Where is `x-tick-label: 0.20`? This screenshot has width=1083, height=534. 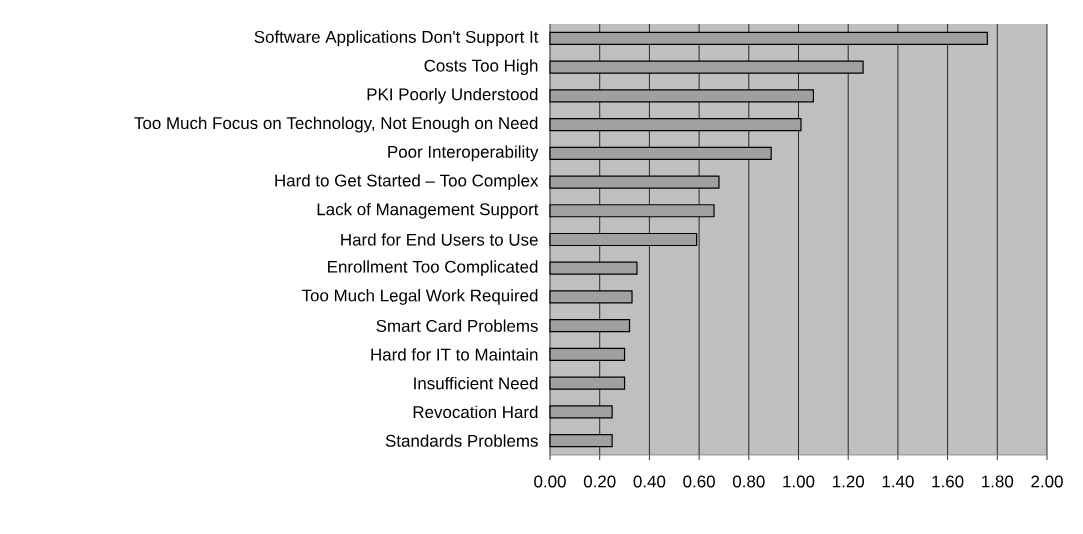
x-tick-label: 0.20 is located at coordinates (599, 481).